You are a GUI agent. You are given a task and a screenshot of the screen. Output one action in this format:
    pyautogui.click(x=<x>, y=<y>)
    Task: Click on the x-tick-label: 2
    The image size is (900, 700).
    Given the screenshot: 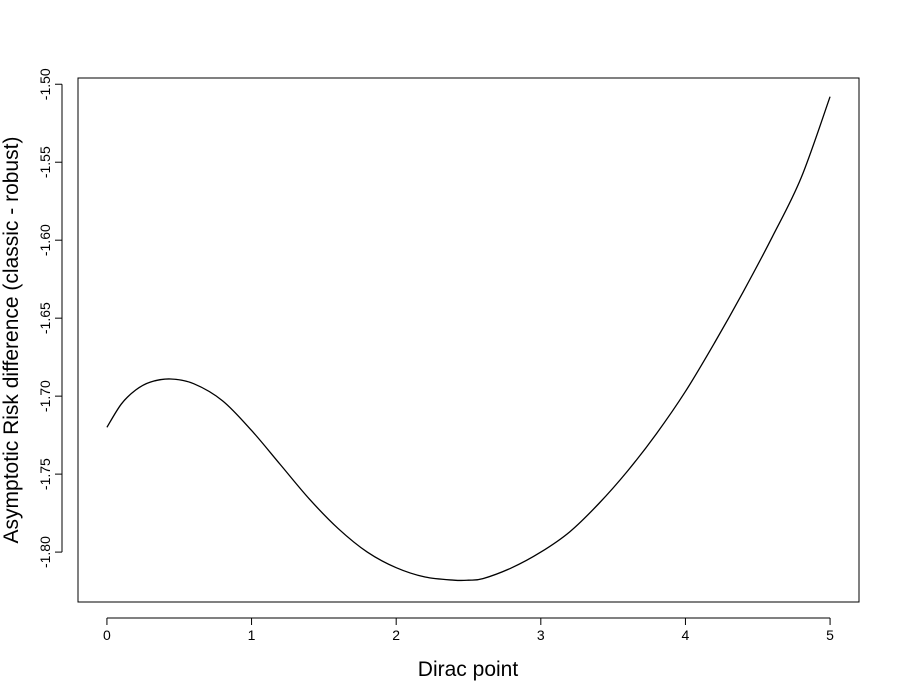 What is the action you would take?
    pyautogui.click(x=396, y=635)
    